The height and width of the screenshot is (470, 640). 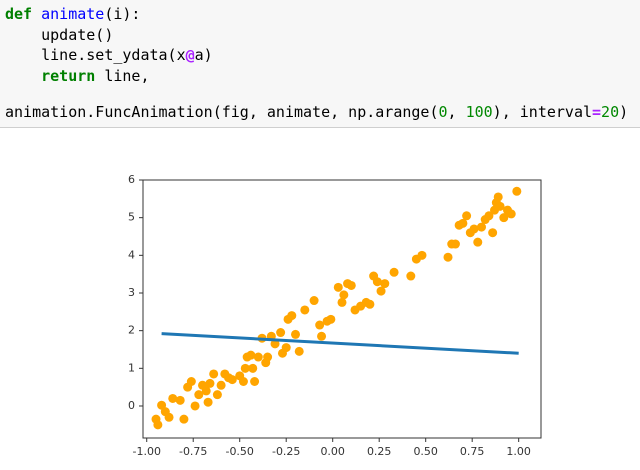 I want to click on code-token: a), so click(x=203, y=55).